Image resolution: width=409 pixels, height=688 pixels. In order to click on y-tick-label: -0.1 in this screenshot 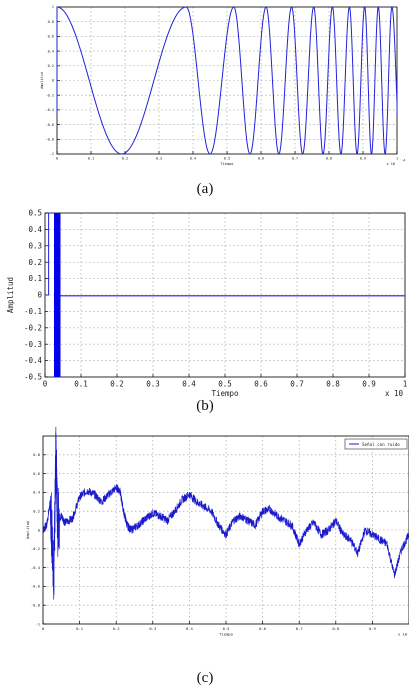, I will do `click(33, 311)`.